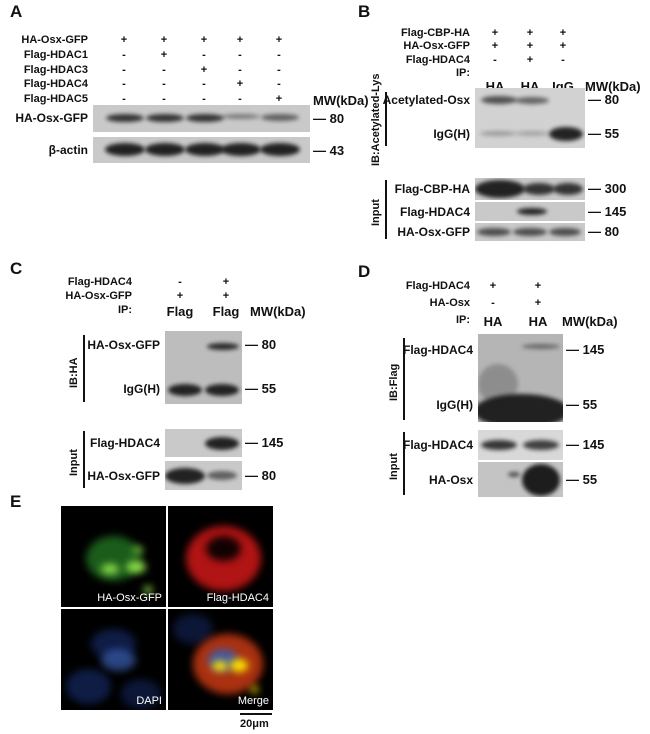 The height and width of the screenshot is (734, 650). I want to click on blot-ib, so click(203, 367).